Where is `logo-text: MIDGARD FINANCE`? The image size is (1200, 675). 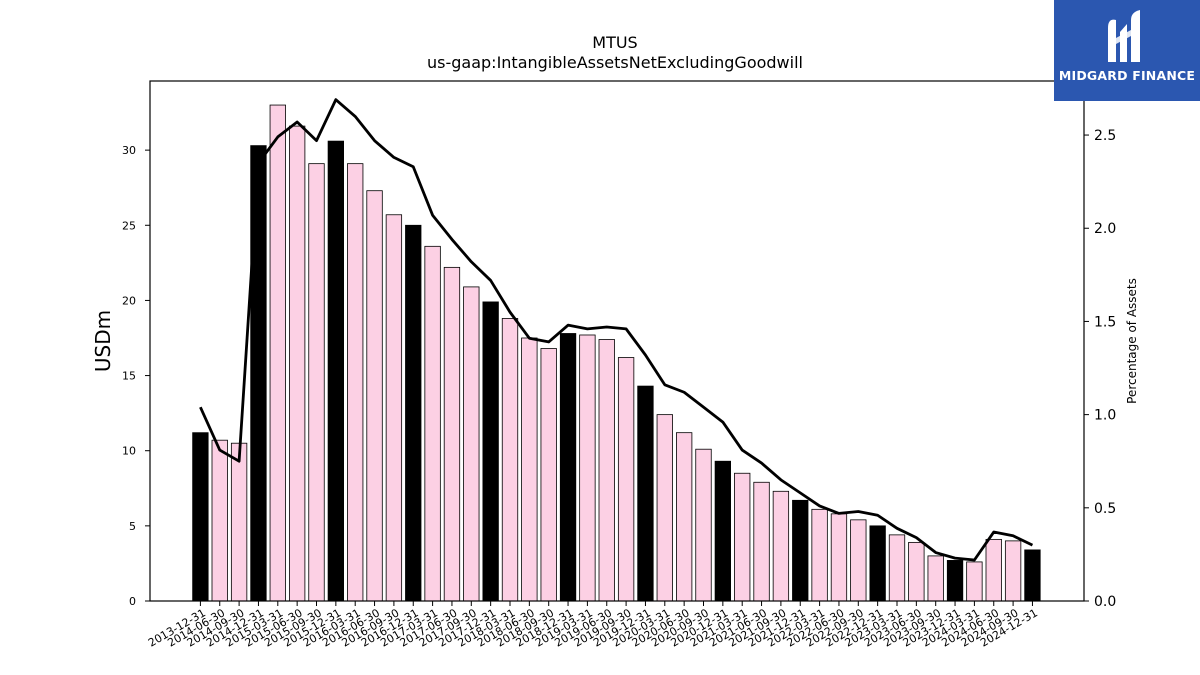
logo-text: MIDGARD FINANCE is located at coordinates (1127, 75).